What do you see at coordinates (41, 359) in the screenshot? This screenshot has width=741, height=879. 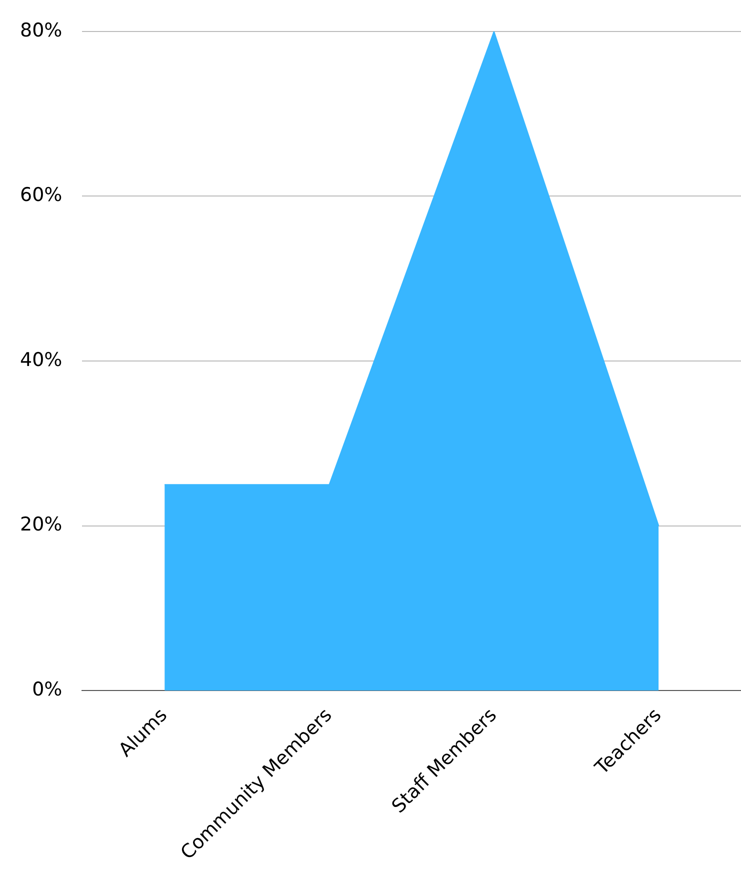 I see `y-tick-label: 40%` at bounding box center [41, 359].